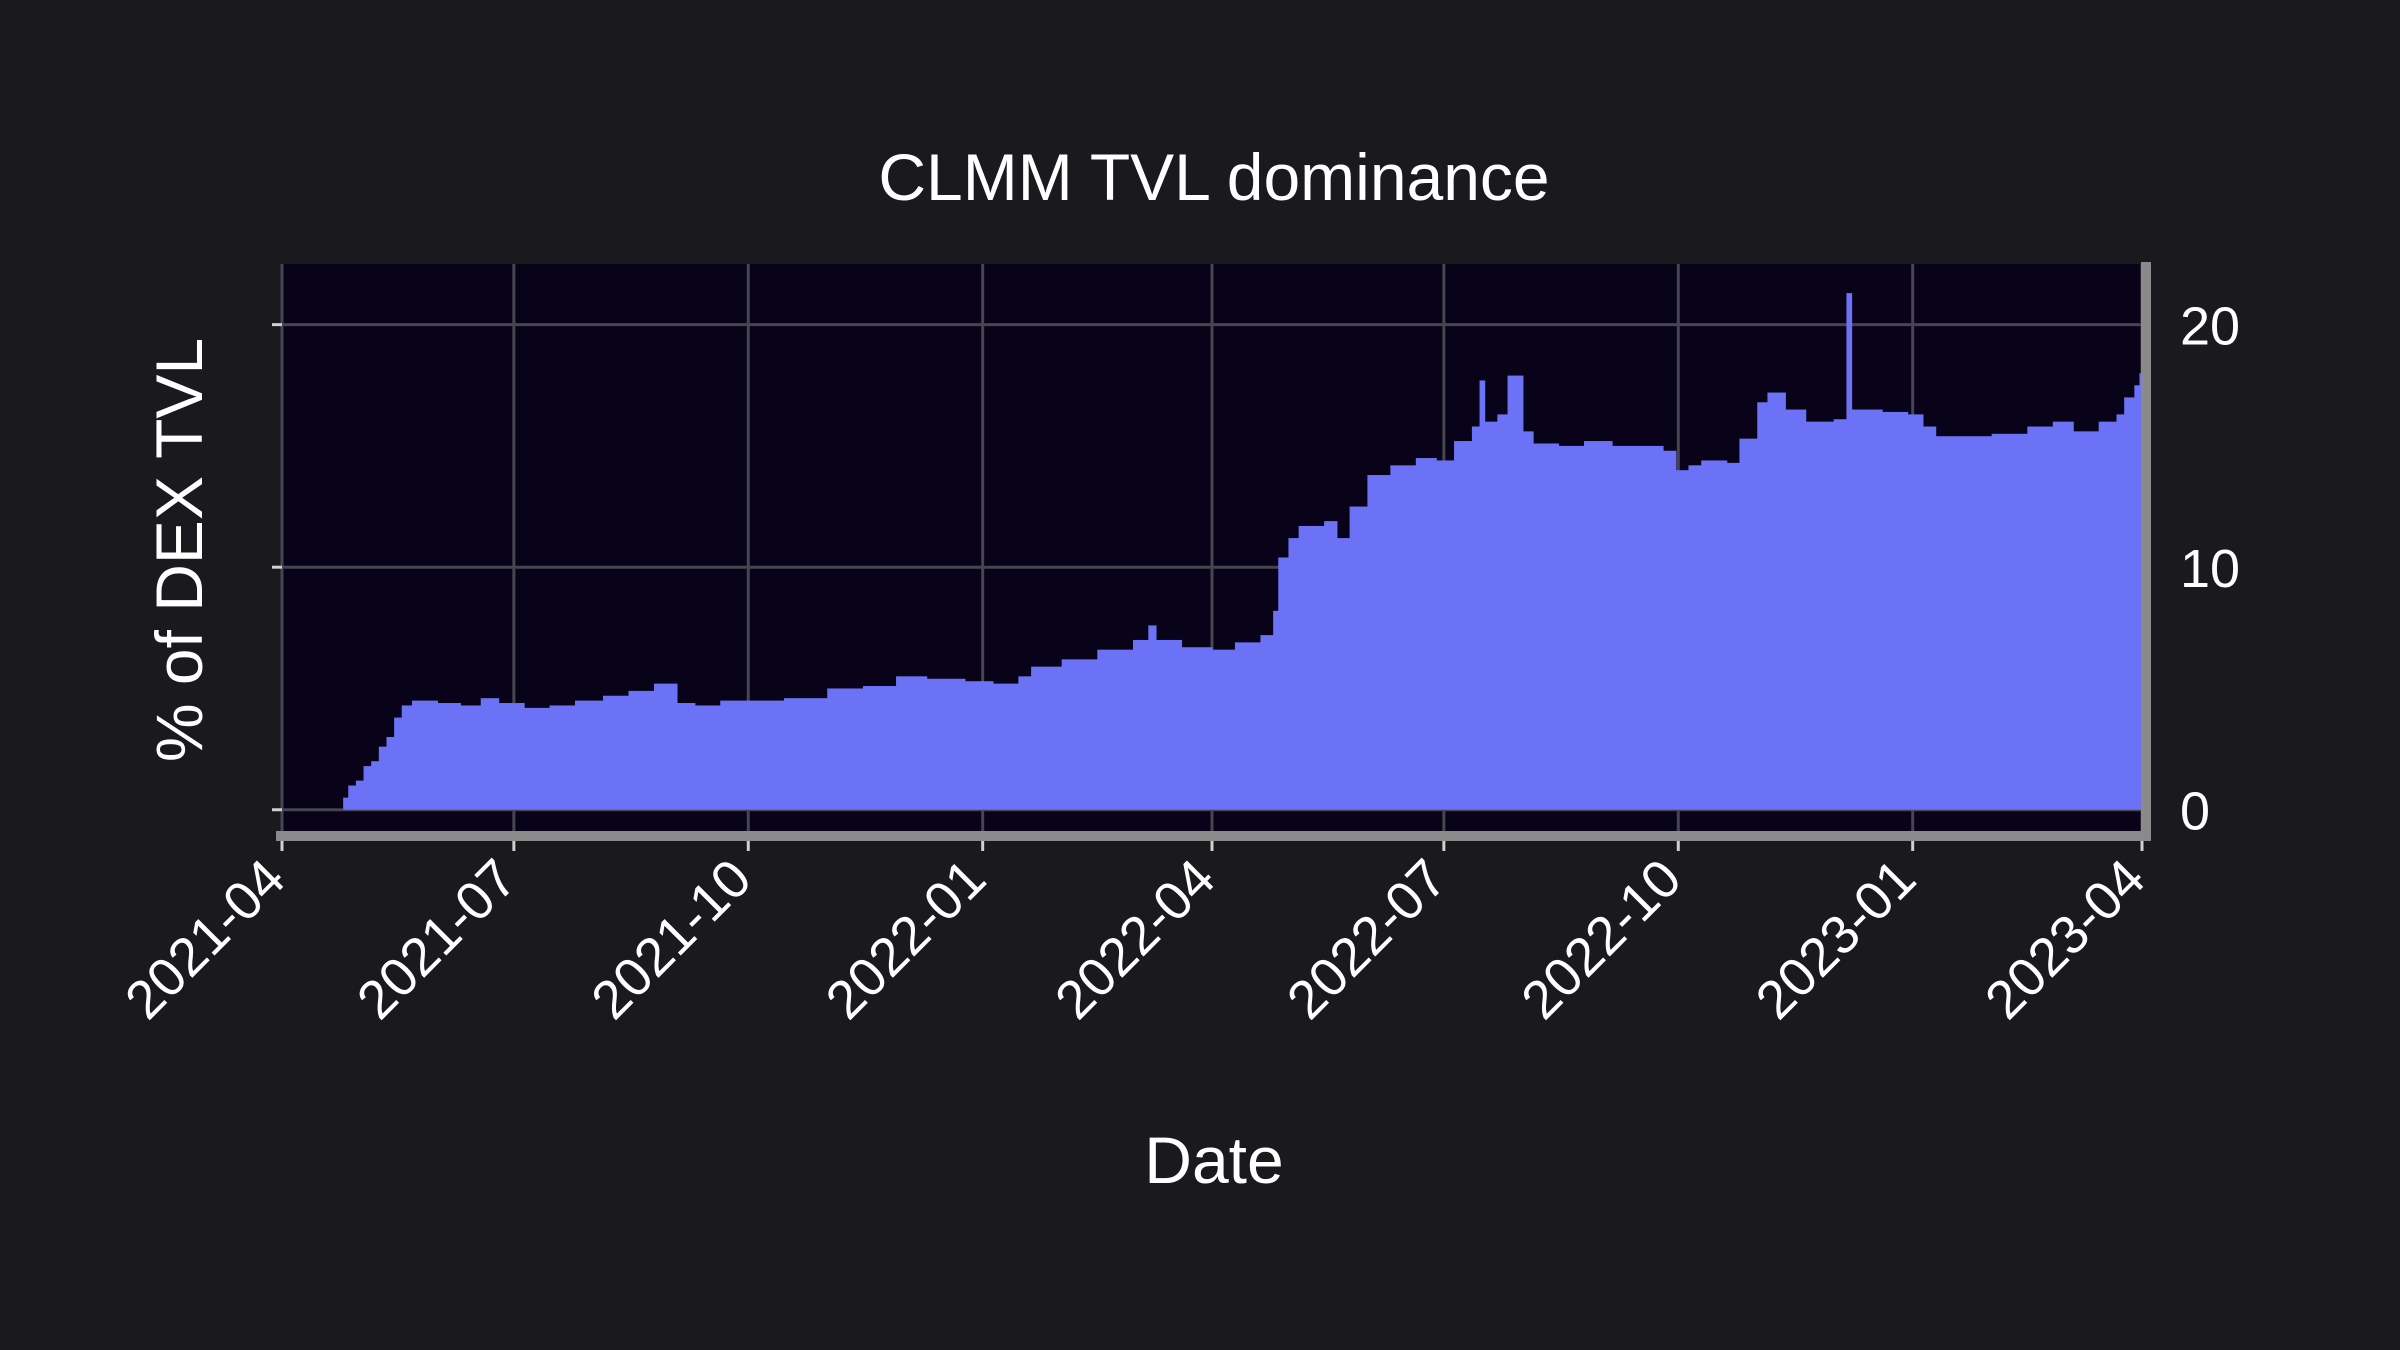  Describe the element at coordinates (1213, 177) in the screenshot. I see `chart-title: CLMM TVL dominance` at that location.